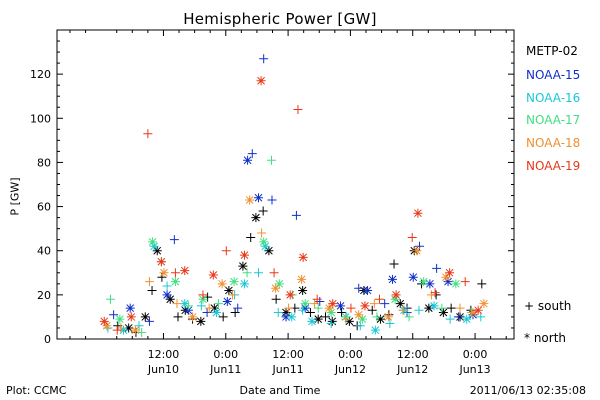 The width and height of the screenshot is (600, 400). Describe the element at coordinates (44, 207) in the screenshot. I see `y-tick-label: 60` at that location.